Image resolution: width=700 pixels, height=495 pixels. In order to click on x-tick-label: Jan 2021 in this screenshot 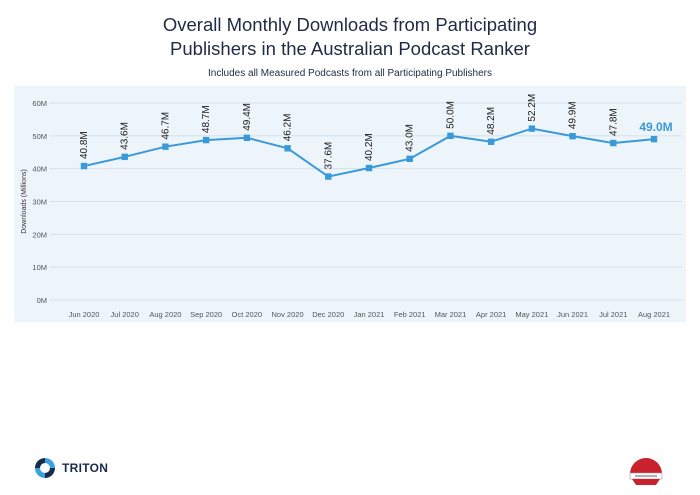, I will do `click(369, 314)`.